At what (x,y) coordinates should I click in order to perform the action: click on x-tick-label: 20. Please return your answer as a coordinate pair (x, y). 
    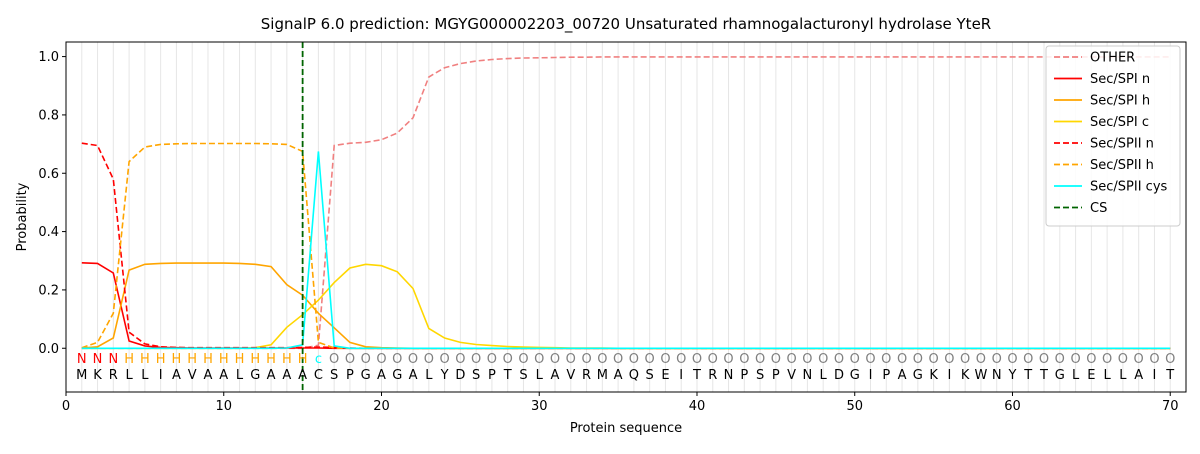
    Looking at the image, I should click on (381, 406).